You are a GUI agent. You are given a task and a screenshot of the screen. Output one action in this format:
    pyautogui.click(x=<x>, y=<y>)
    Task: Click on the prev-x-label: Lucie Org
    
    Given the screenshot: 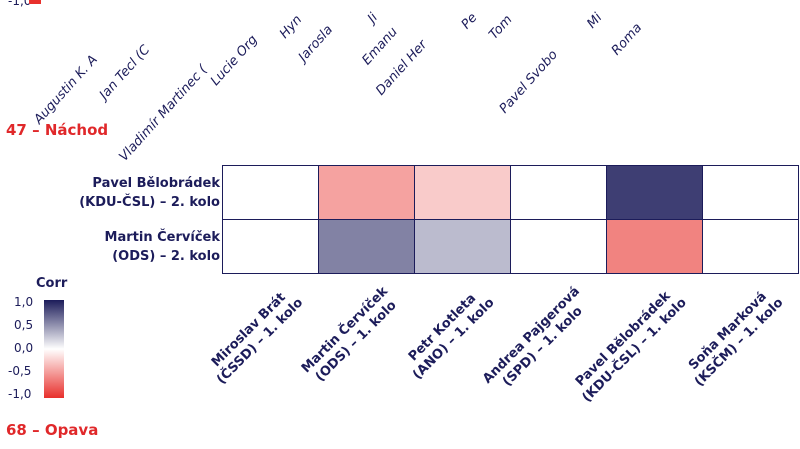 What is the action you would take?
    pyautogui.click(x=234, y=60)
    